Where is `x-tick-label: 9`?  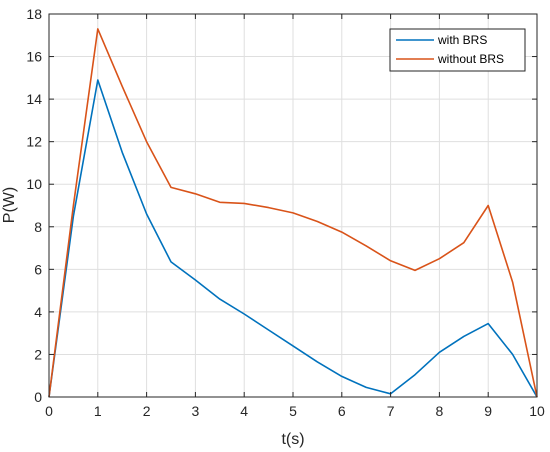 x-tick-label: 9 is located at coordinates (488, 411).